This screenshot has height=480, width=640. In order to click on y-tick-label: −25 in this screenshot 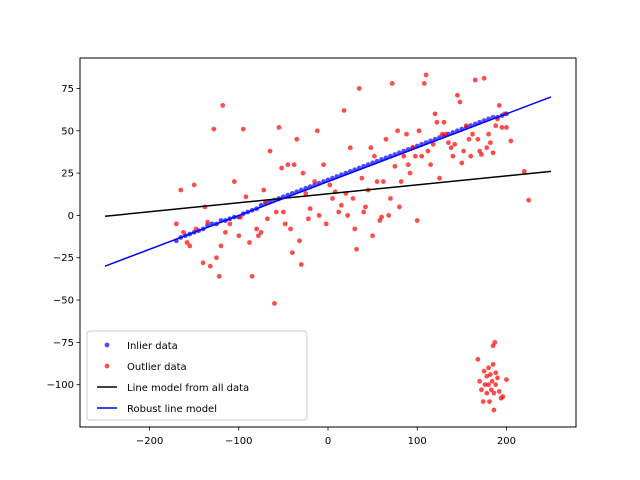, I will do `click(63, 258)`.